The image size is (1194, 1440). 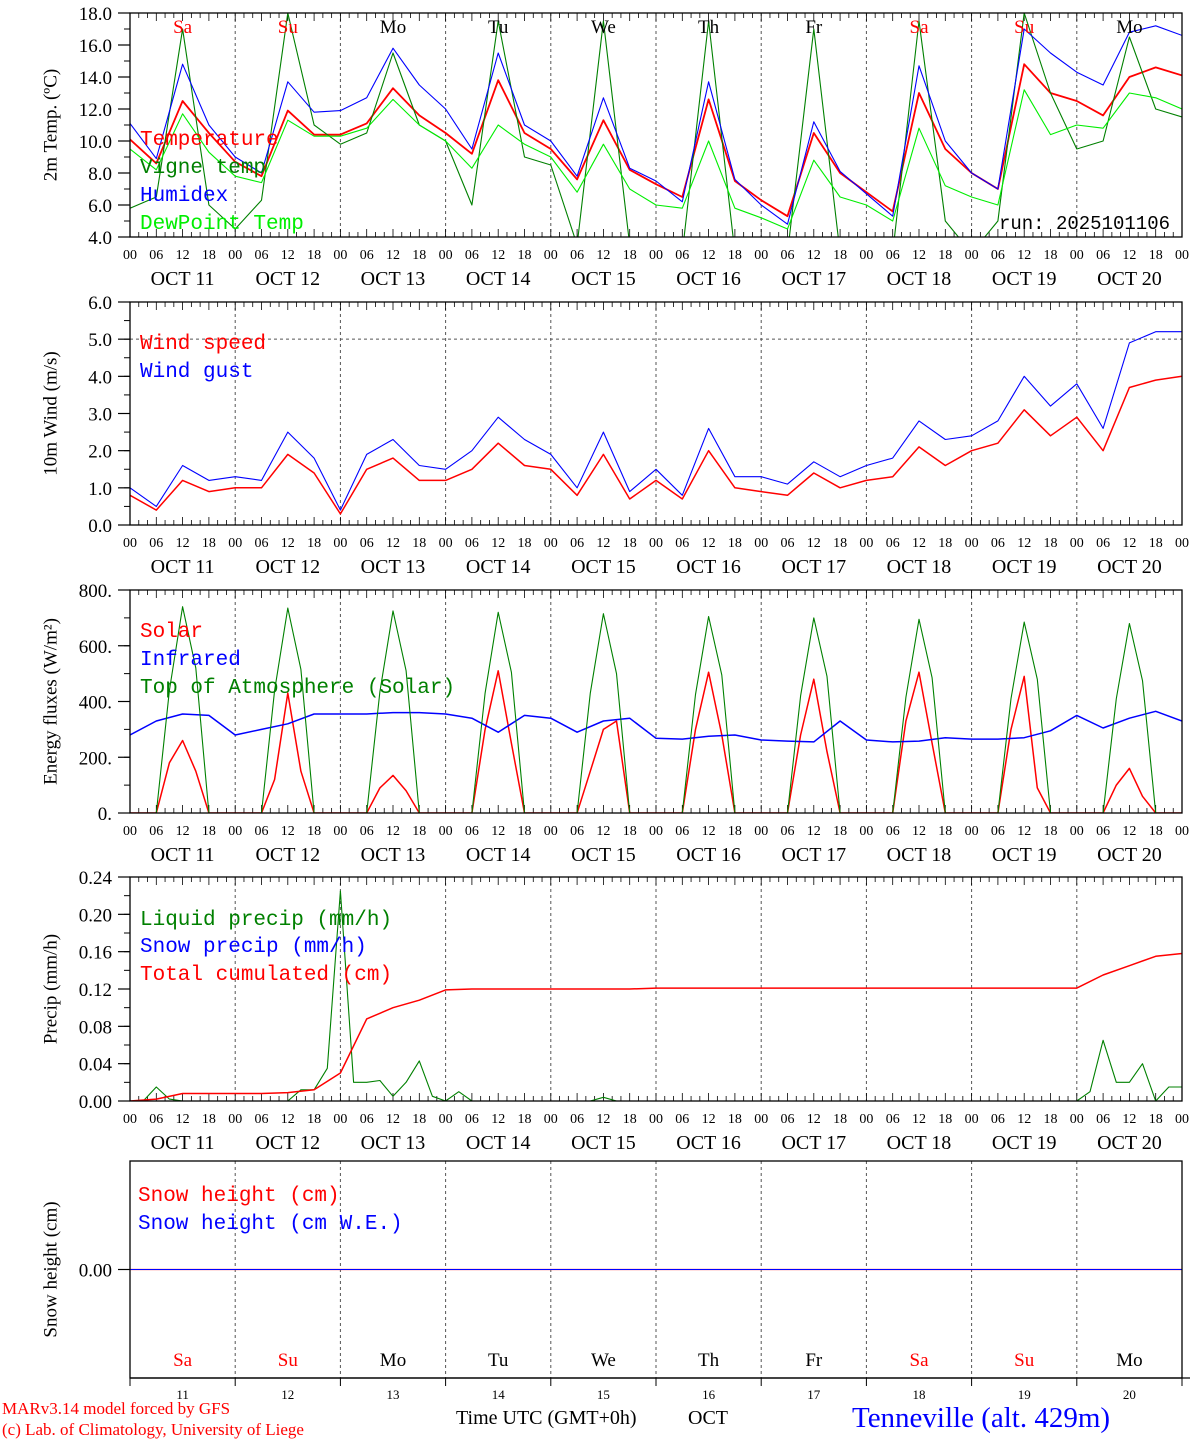 What do you see at coordinates (270, 1224) in the screenshot?
I see `legend-entry: Snow height (cm W.E.)` at bounding box center [270, 1224].